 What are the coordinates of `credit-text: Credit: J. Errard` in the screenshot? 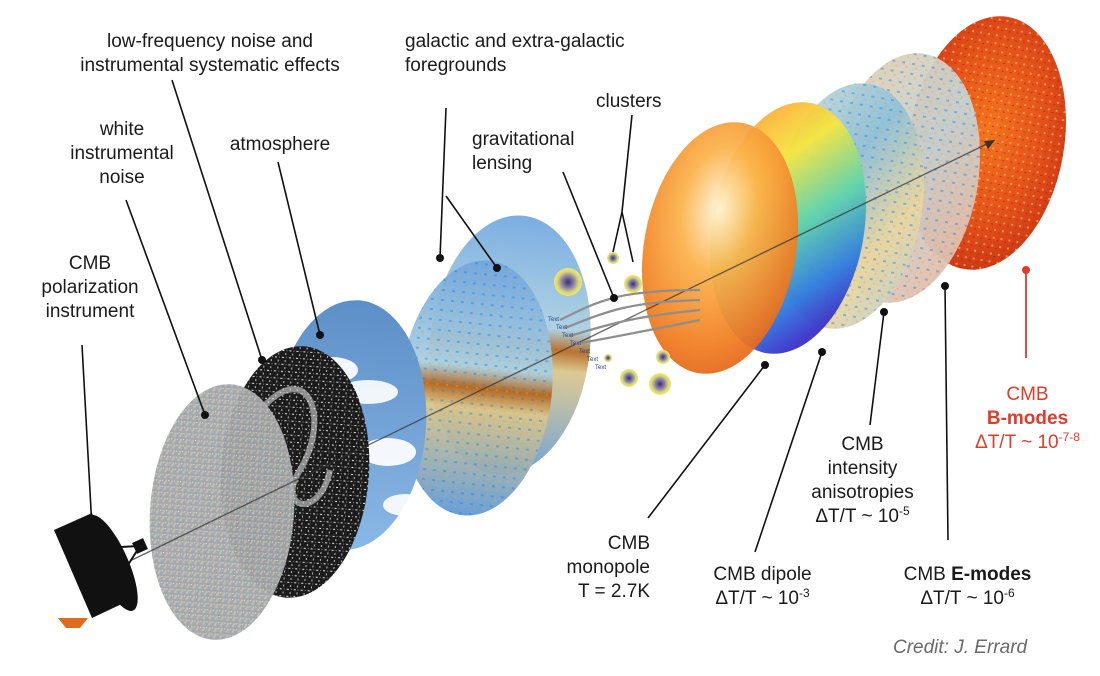 It's located at (960, 647).